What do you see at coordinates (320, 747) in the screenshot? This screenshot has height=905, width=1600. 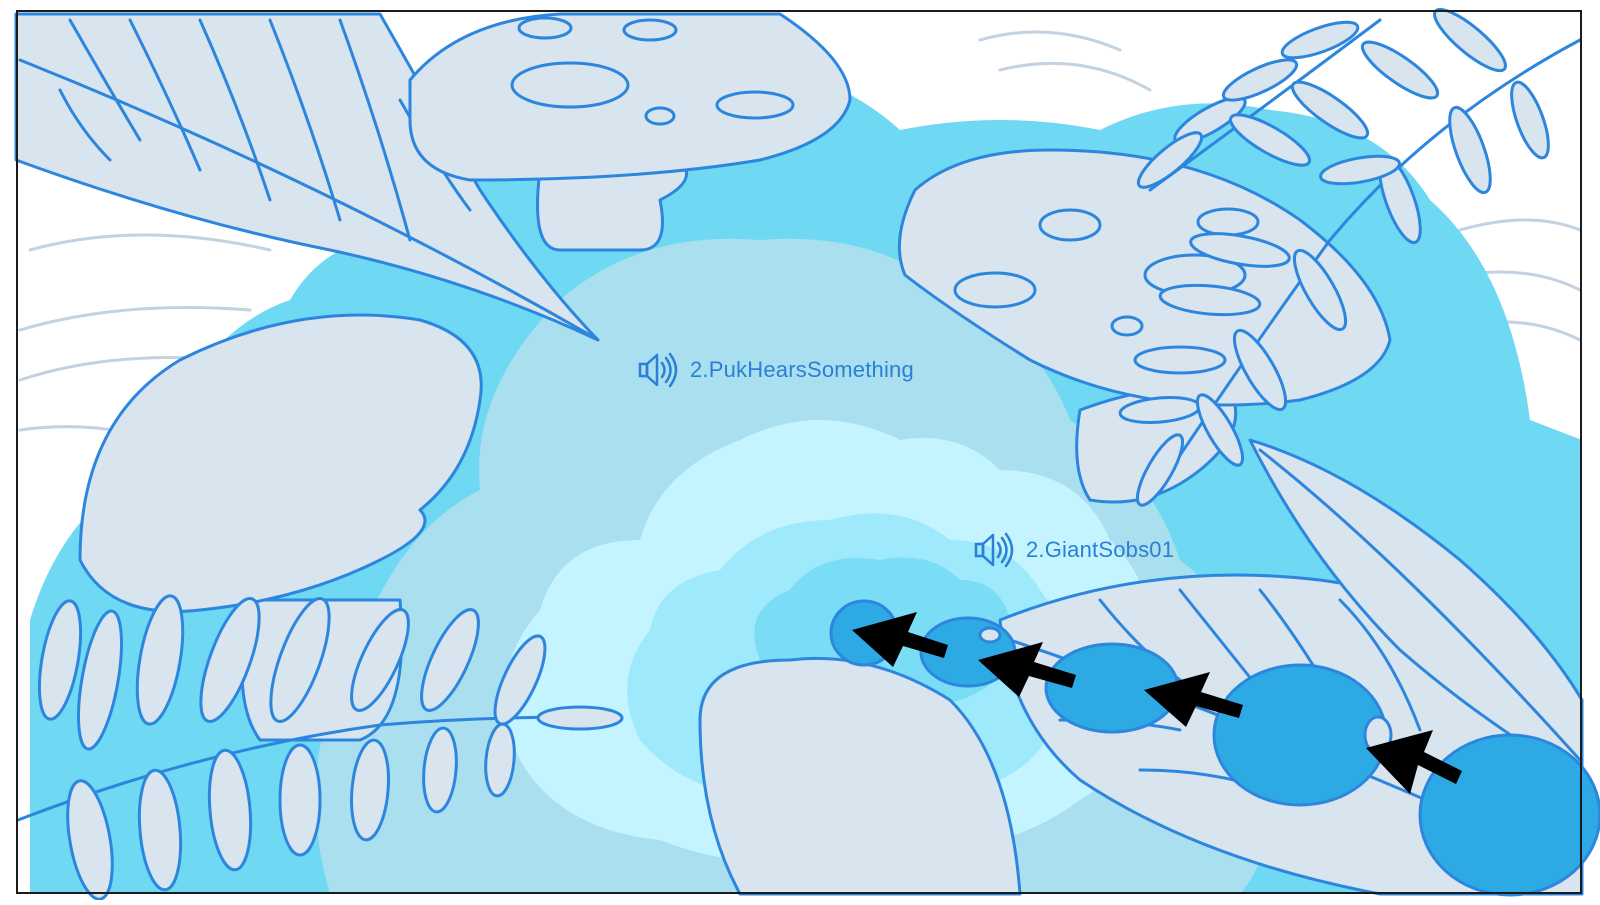 I see `fern-lower-left` at bounding box center [320, 747].